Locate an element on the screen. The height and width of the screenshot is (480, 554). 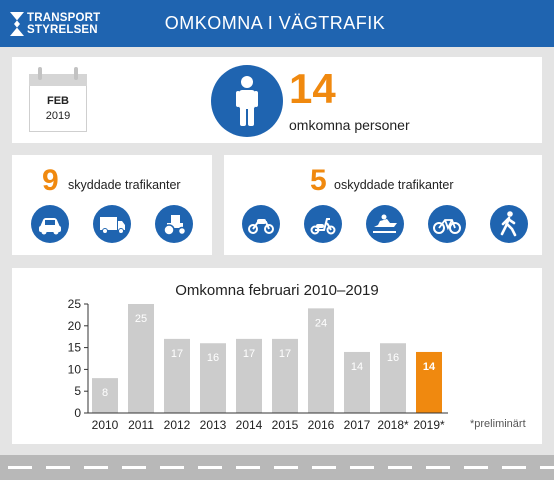
x-tick-label: 2014 is located at coordinates (249, 425).